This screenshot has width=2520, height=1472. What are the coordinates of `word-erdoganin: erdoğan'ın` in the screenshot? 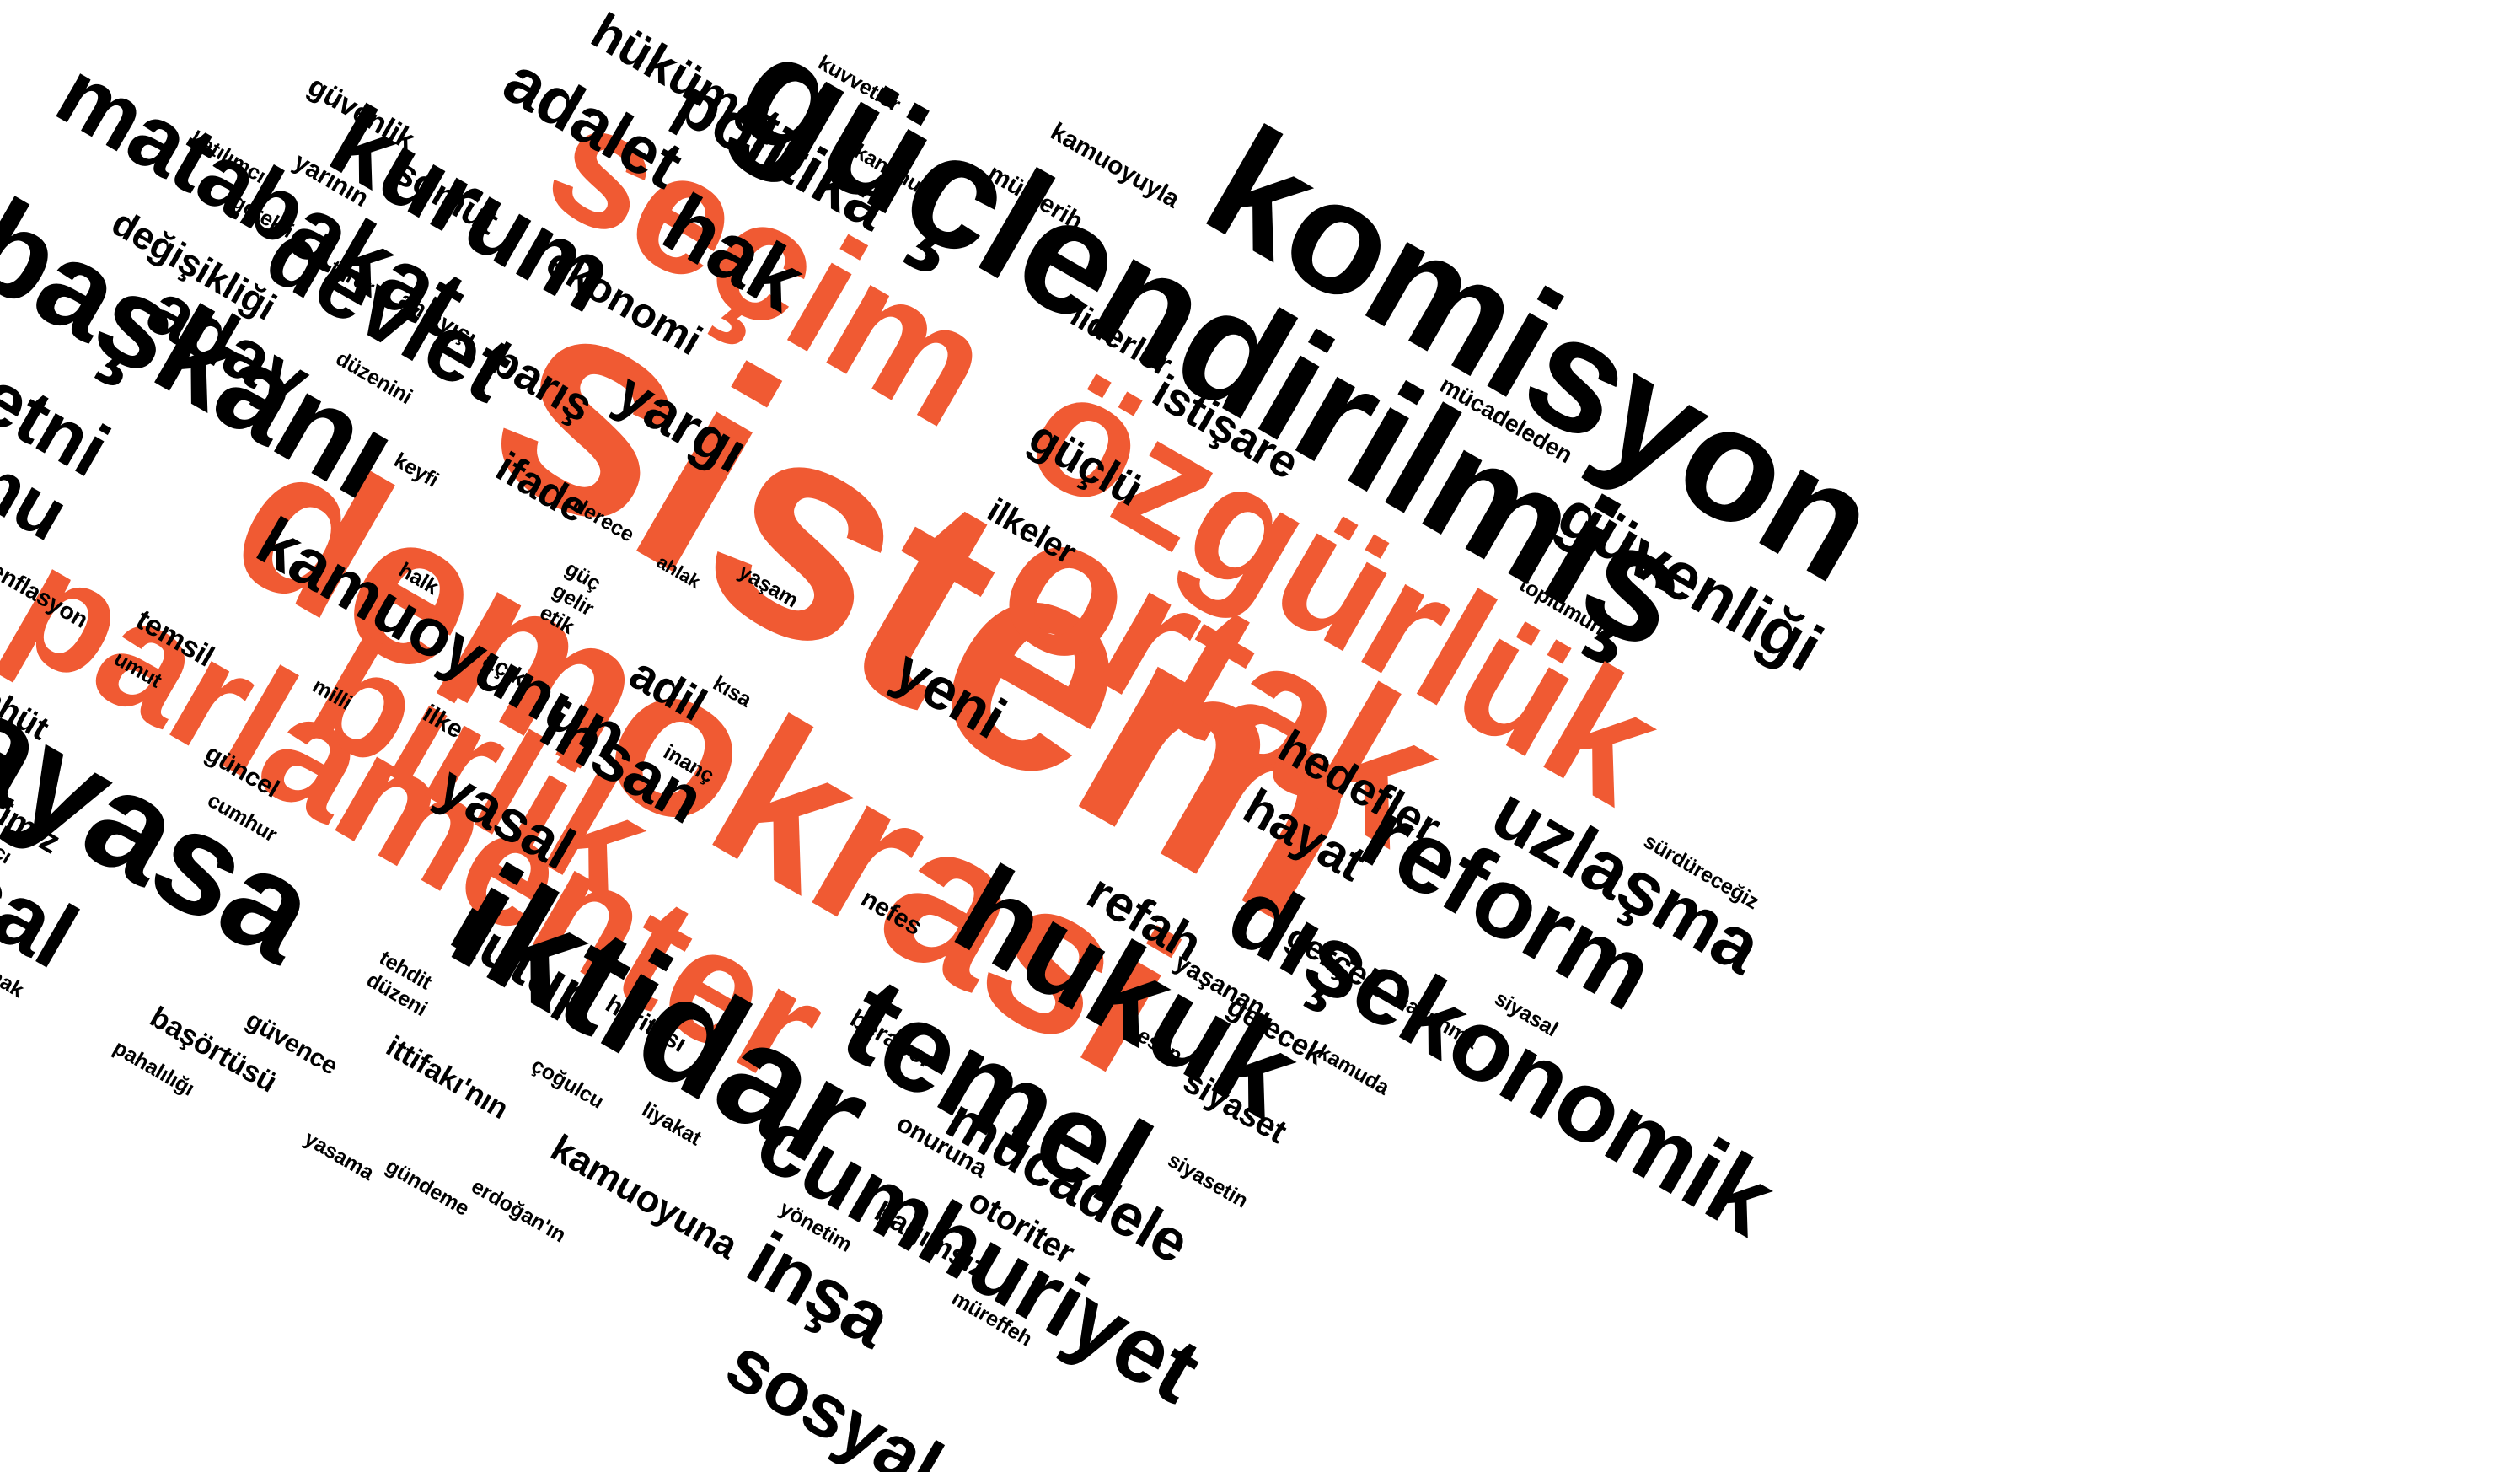 It's located at (519, 1211).